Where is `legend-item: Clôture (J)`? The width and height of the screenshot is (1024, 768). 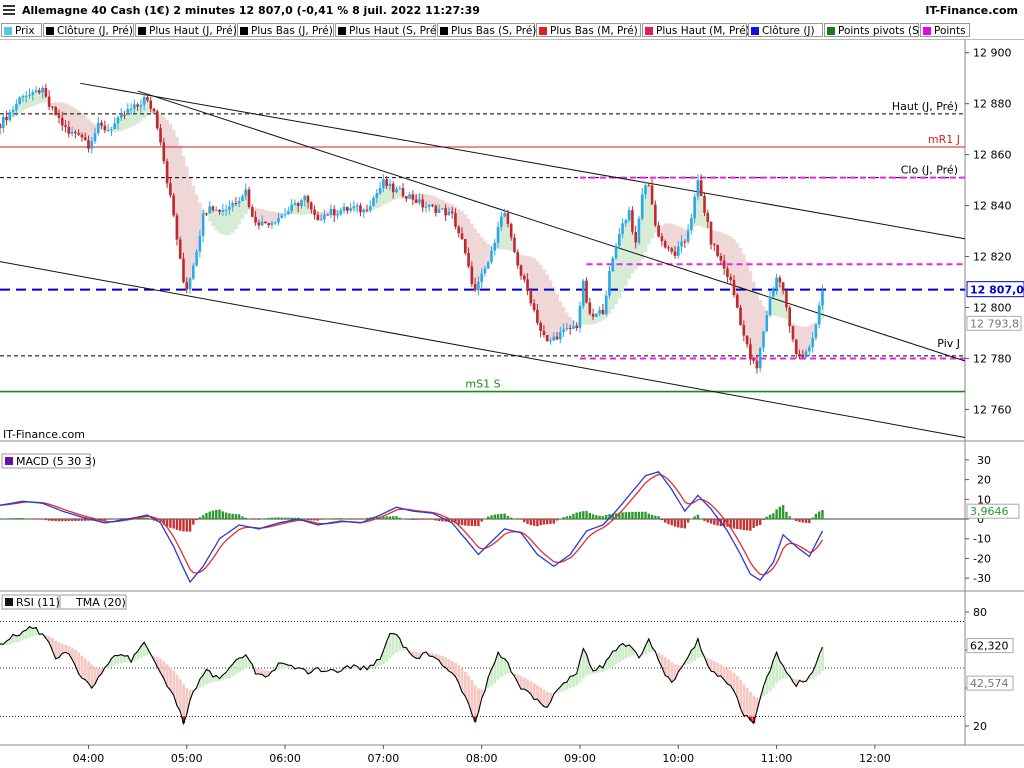
legend-item: Clôture (J) is located at coordinates (785, 30).